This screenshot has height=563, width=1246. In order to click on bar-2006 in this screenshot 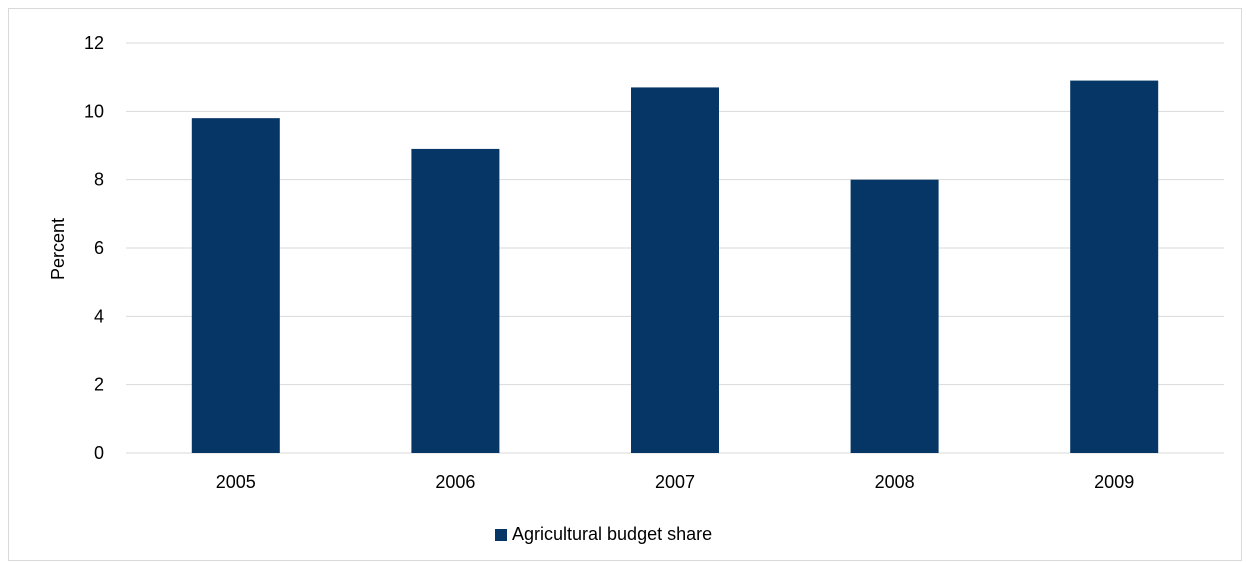, I will do `click(455, 300)`.